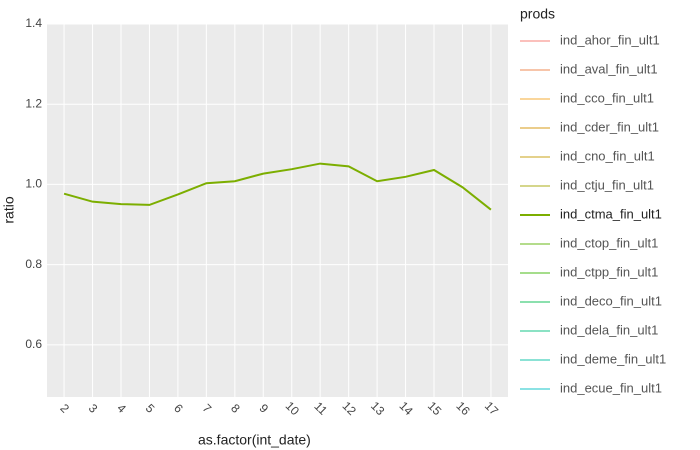 This screenshot has width=700, height=450. I want to click on x-tick-label: 6, so click(178, 408).